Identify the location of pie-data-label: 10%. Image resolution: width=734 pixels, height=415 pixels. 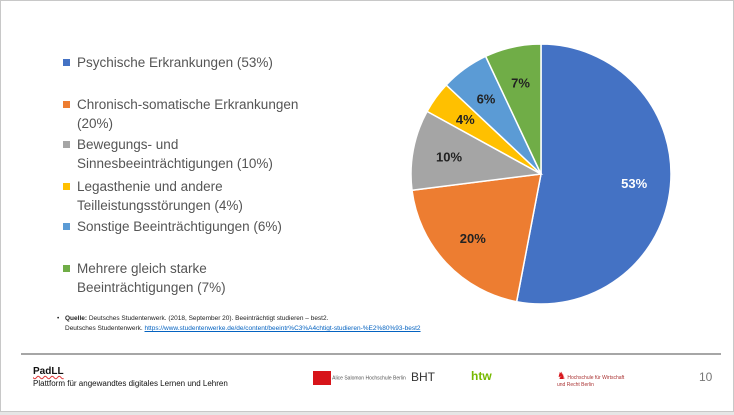
(449, 156).